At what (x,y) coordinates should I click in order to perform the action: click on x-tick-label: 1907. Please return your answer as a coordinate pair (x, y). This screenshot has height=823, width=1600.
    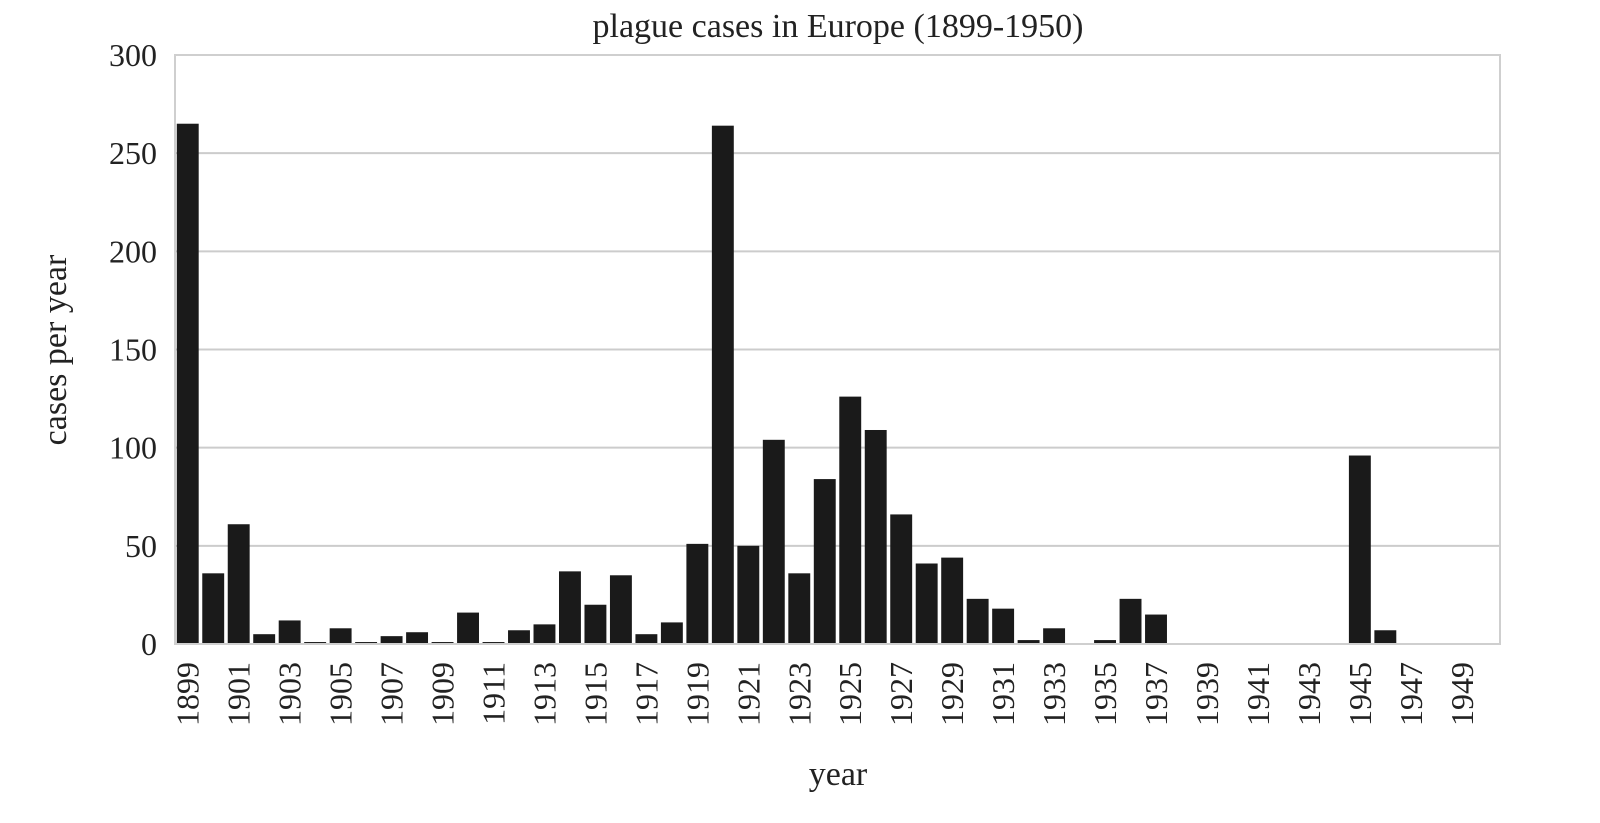
    Looking at the image, I should click on (392, 694).